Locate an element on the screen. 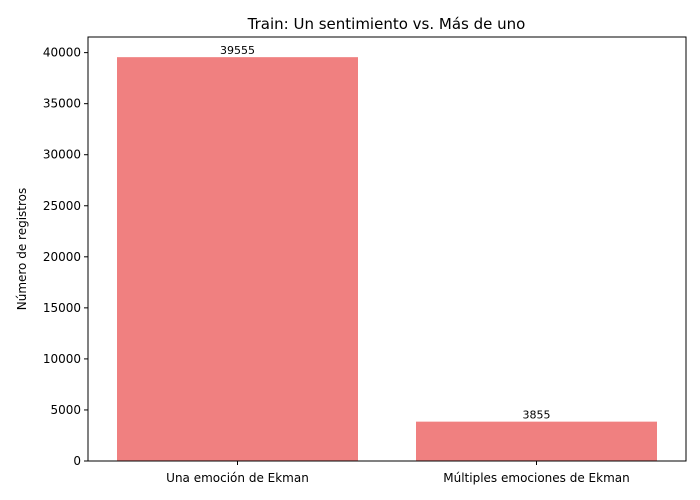 The image size is (700, 500). y-tick-label: 40000 is located at coordinates (62, 53).